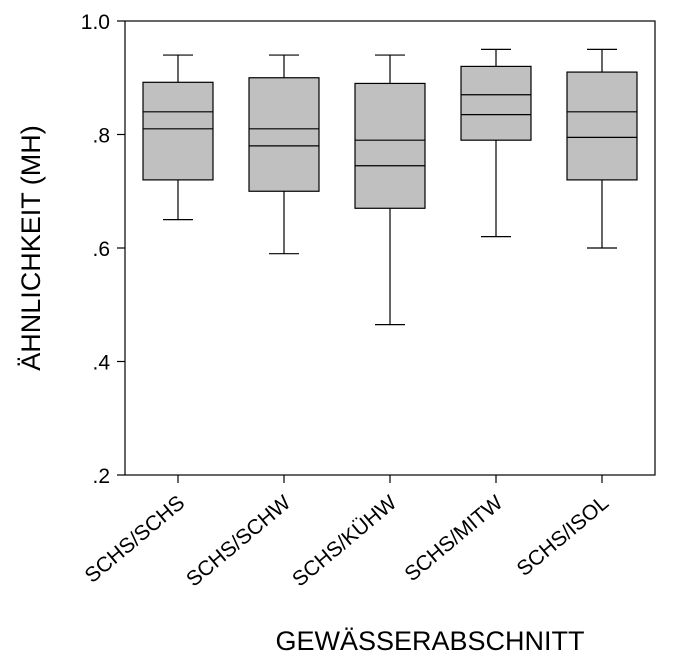 The height and width of the screenshot is (661, 677). What do you see at coordinates (563, 536) in the screenshot?
I see `x-tick-label: SCHS/ISOL` at bounding box center [563, 536].